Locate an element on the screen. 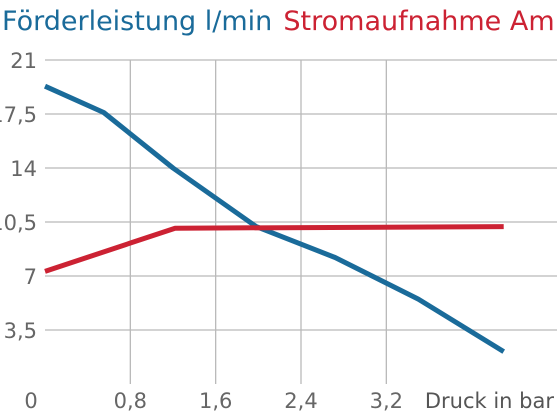 The height and width of the screenshot is (413, 557). y-tick-label: 17,5 is located at coordinates (18, 115).